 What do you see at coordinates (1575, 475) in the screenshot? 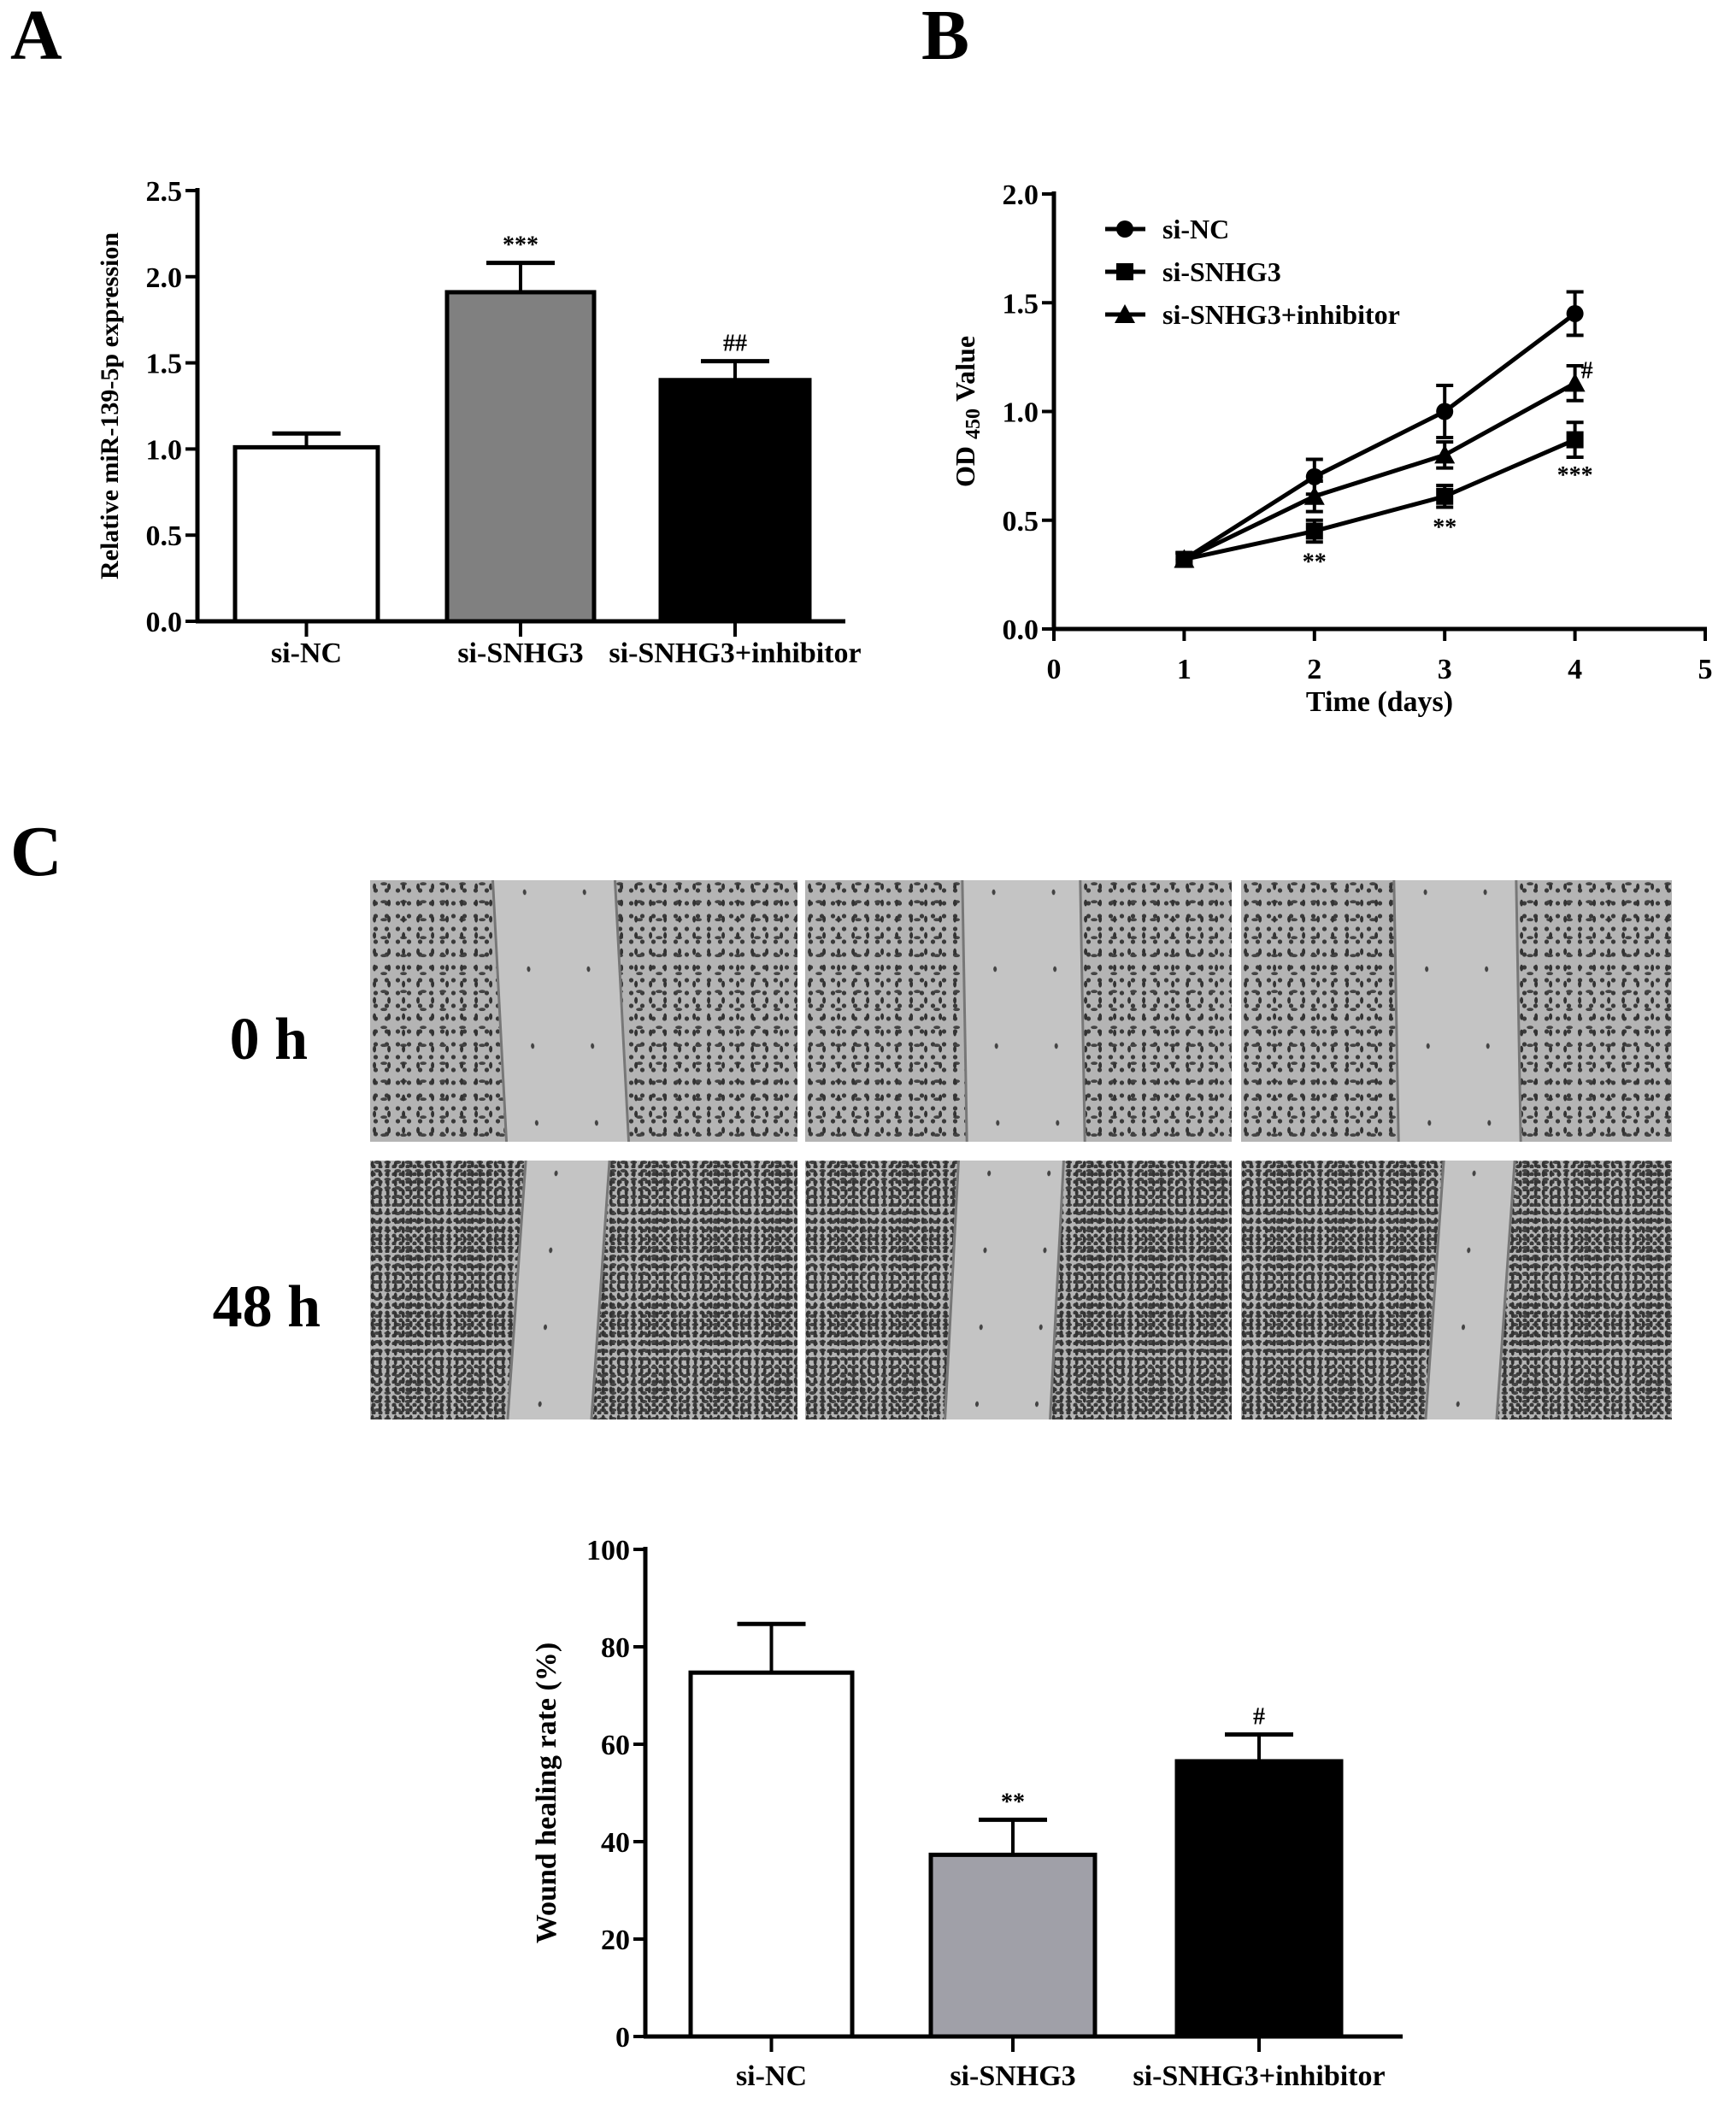
I see `significance-label-2: ***` at bounding box center [1575, 475].